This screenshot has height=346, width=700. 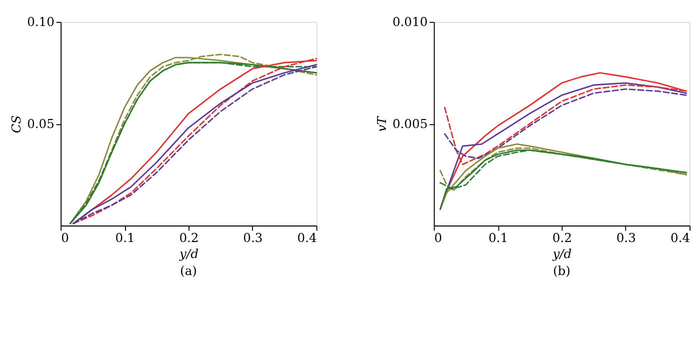 I want to click on y-tick-label: 0.010, so click(x=410, y=22).